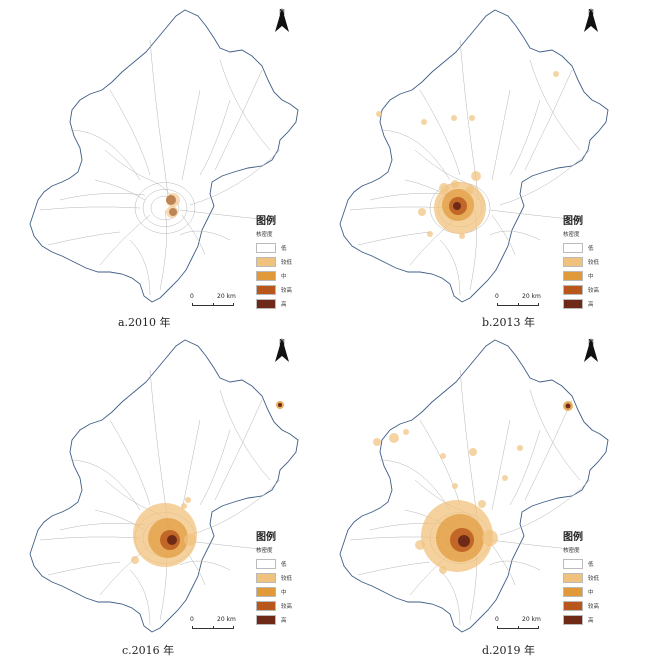 This screenshot has width=650, height=660. Describe the element at coordinates (165, 208) in the screenshot. I see `ring-road` at that location.